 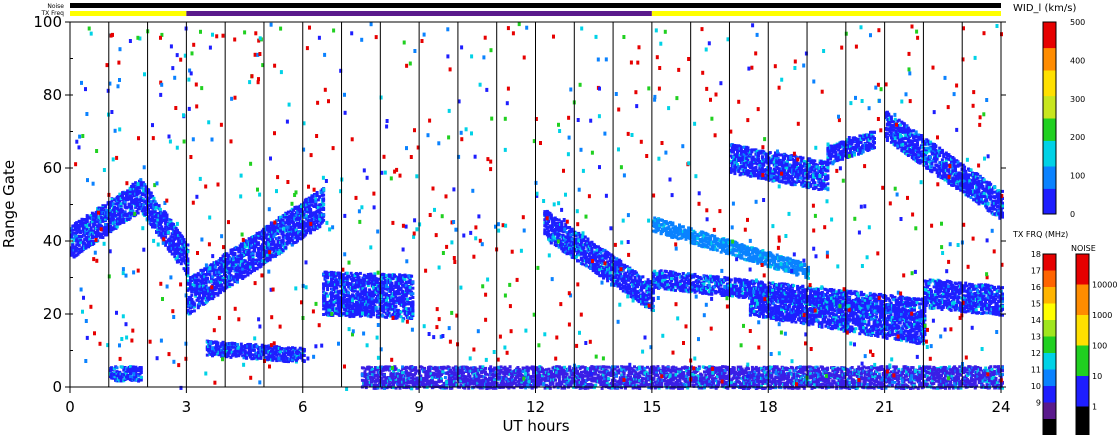 What do you see at coordinates (256, 251) in the screenshot?
I see `data-region-band-3-6.5h` at bounding box center [256, 251].